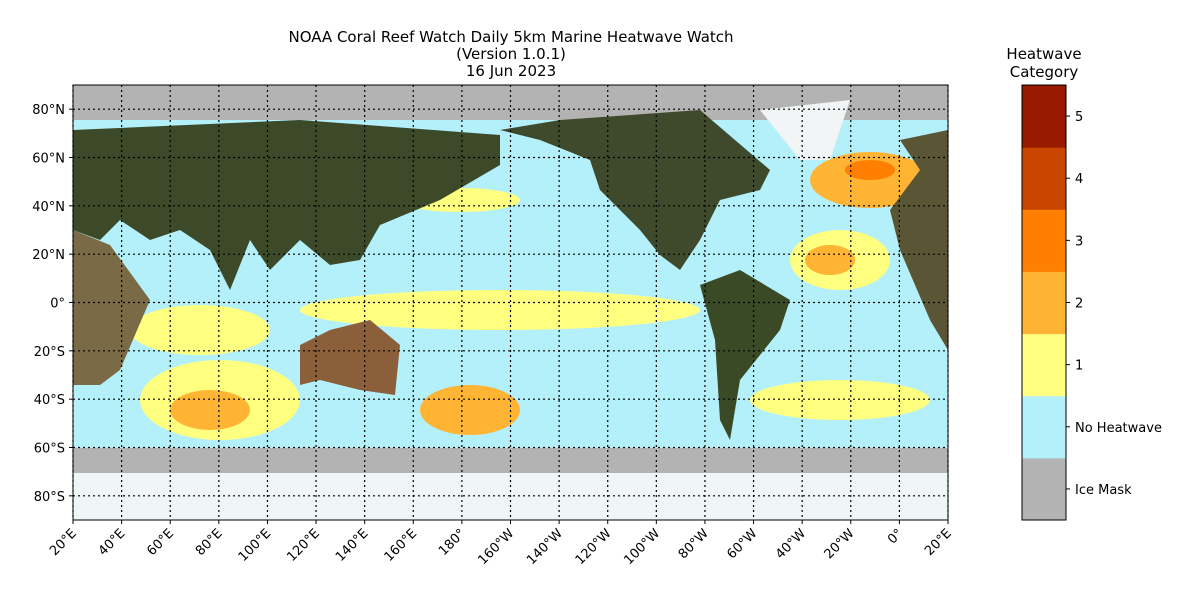 This screenshot has height=603, width=1198. I want to click on x-tick-label: 0°, so click(895, 536).